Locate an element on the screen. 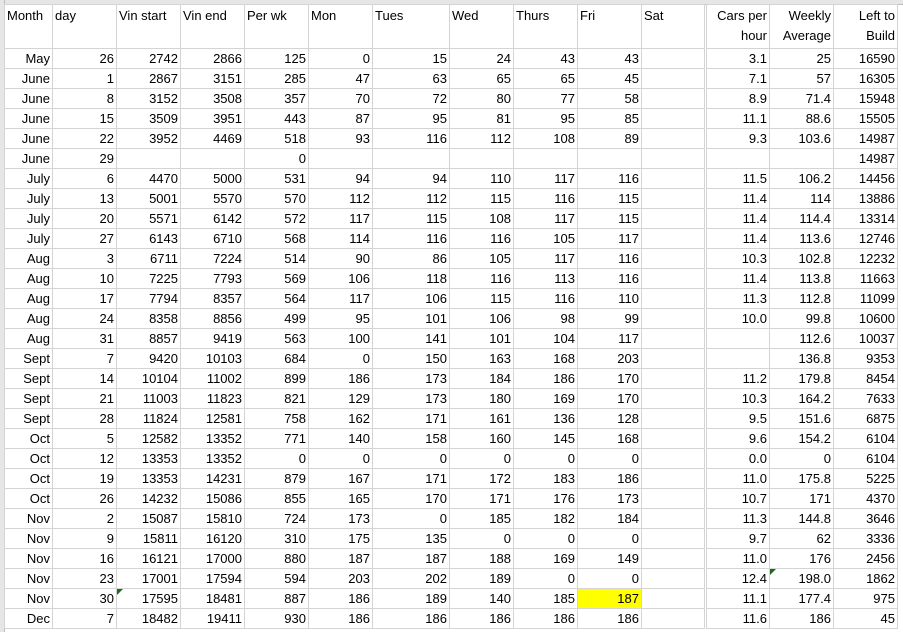 The height and width of the screenshot is (632, 903). cell-vin-start: 2867 is located at coordinates (148, 78).